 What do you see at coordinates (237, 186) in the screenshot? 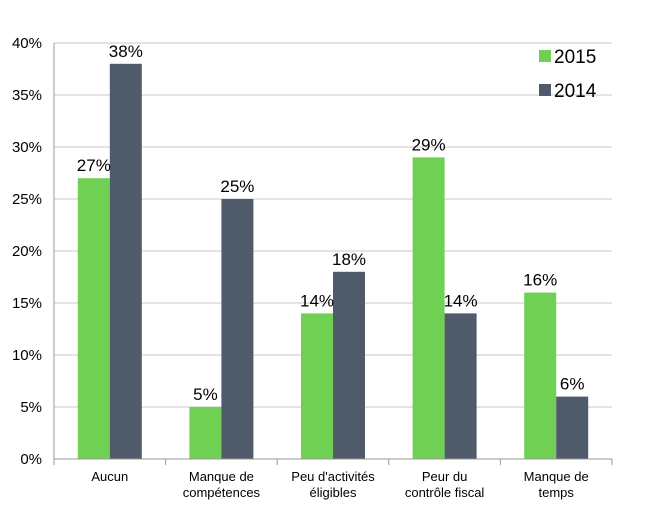
I see `data-label: 25%` at bounding box center [237, 186].